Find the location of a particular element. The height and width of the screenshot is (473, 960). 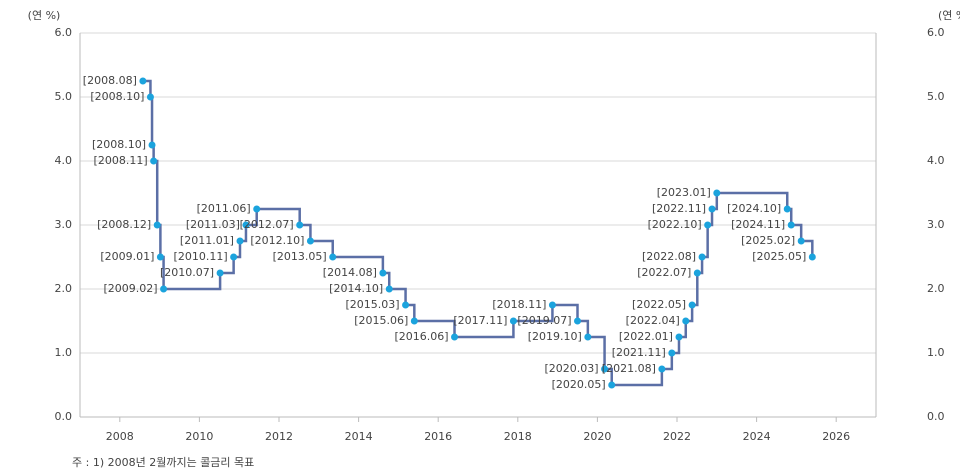

y-tick-label: 2.0 is located at coordinates (64, 288).